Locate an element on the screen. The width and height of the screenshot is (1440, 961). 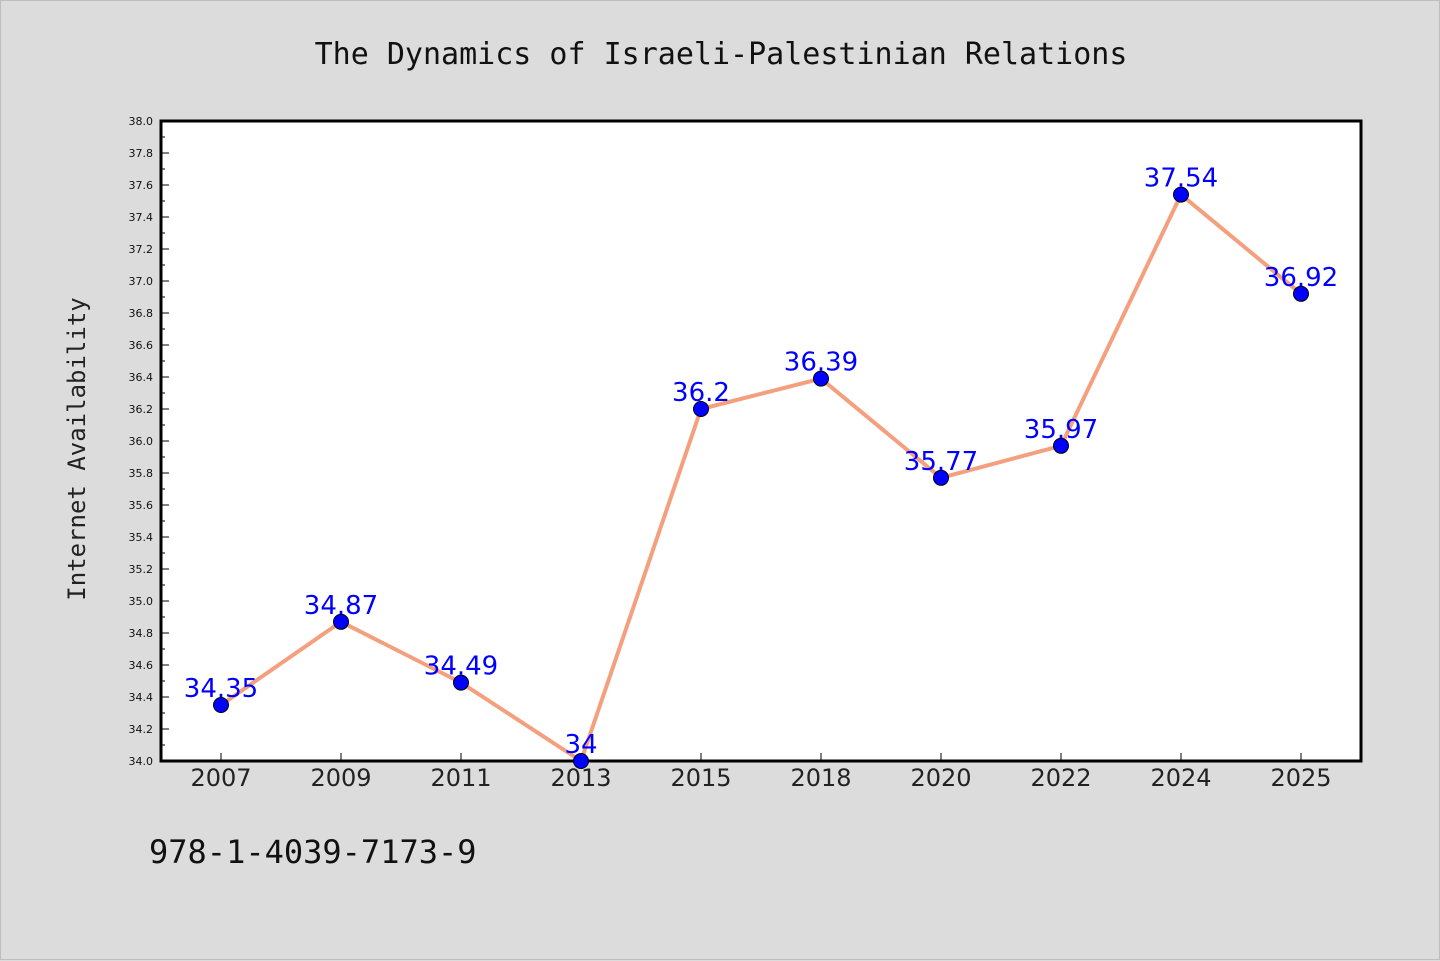
y-tick-label: 37.4 is located at coordinates (141, 217).